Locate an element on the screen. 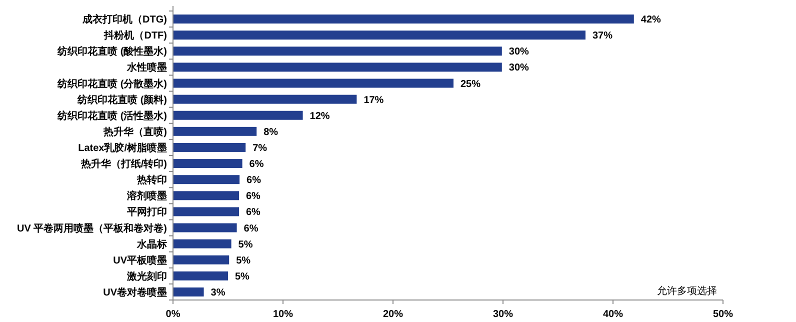 Image resolution: width=796 pixels, height=322 pixels. y-tick-label: UV卷对卷喷墨 is located at coordinates (135, 292).